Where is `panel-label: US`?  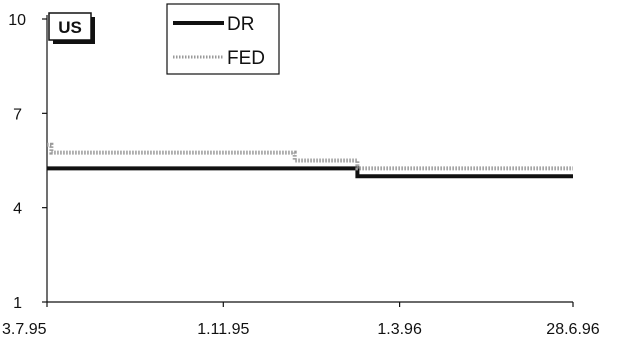
panel-label: US is located at coordinates (70, 27).